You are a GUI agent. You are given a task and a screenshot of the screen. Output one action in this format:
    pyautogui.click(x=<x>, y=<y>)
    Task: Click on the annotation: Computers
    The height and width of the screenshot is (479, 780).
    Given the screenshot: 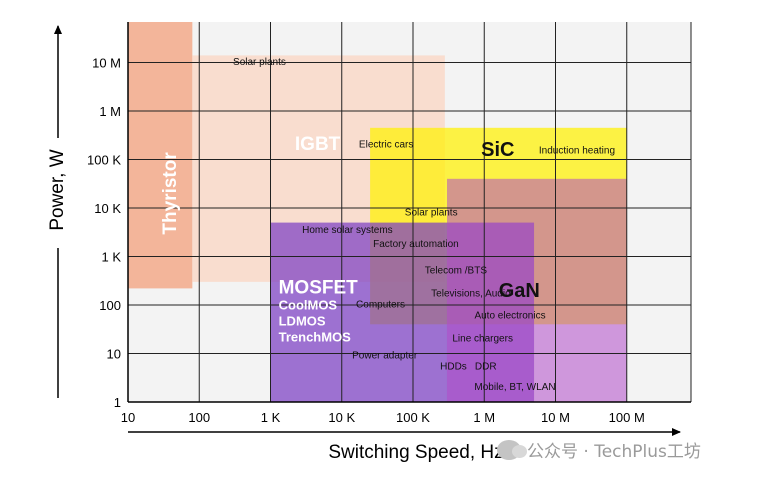 What is the action you would take?
    pyautogui.click(x=380, y=305)
    